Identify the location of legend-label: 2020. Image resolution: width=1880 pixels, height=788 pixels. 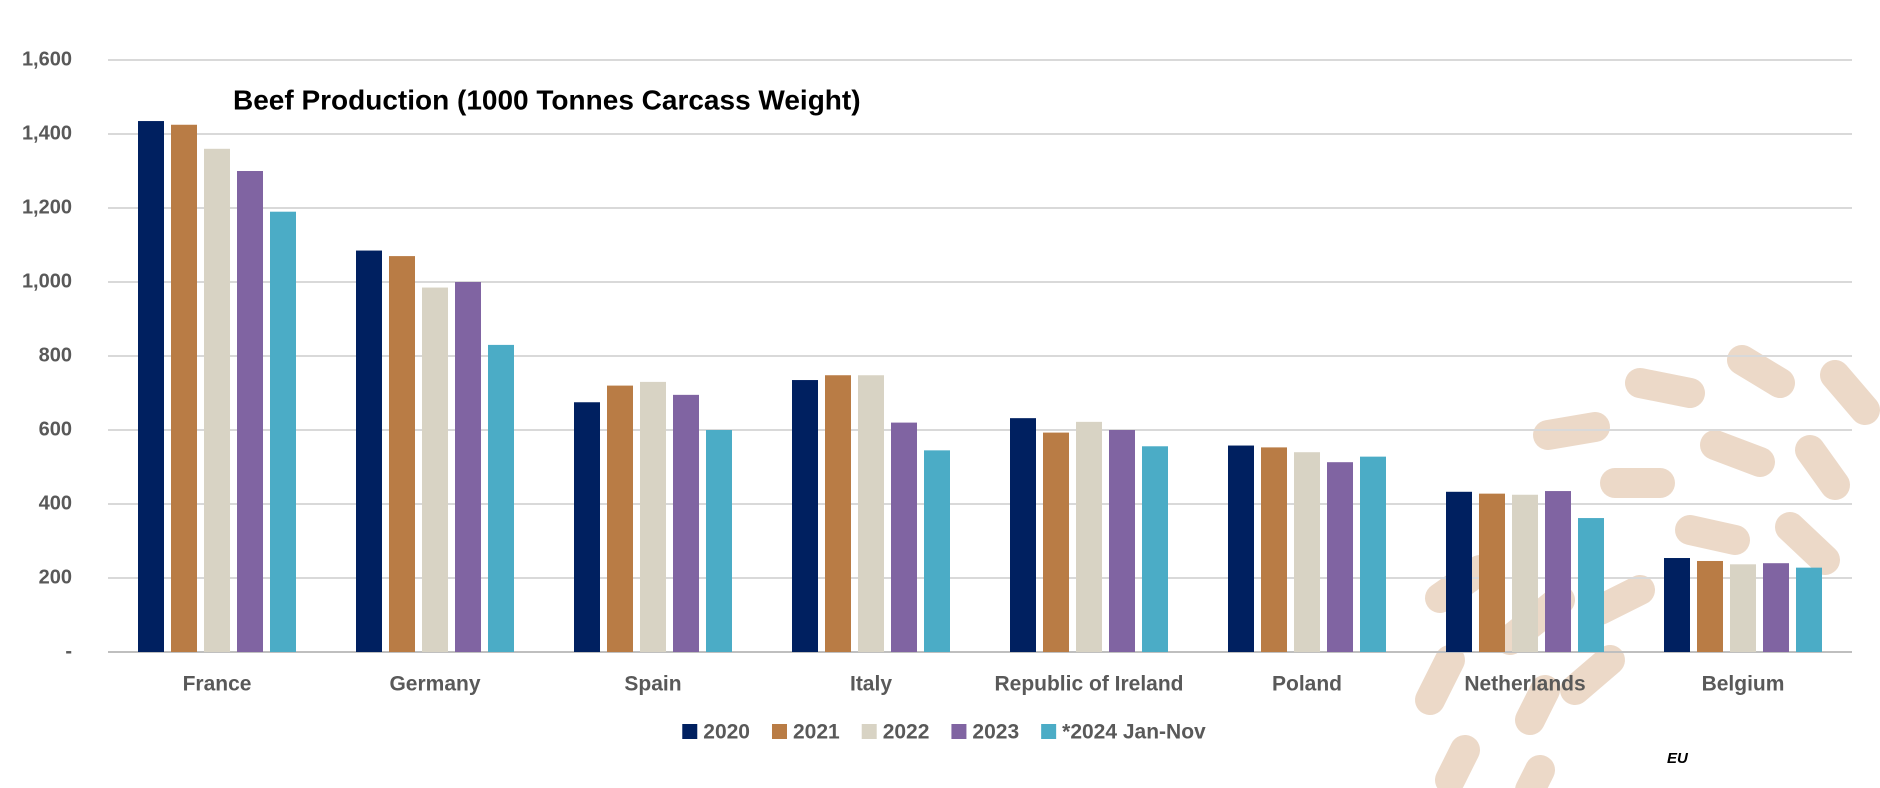
(726, 732).